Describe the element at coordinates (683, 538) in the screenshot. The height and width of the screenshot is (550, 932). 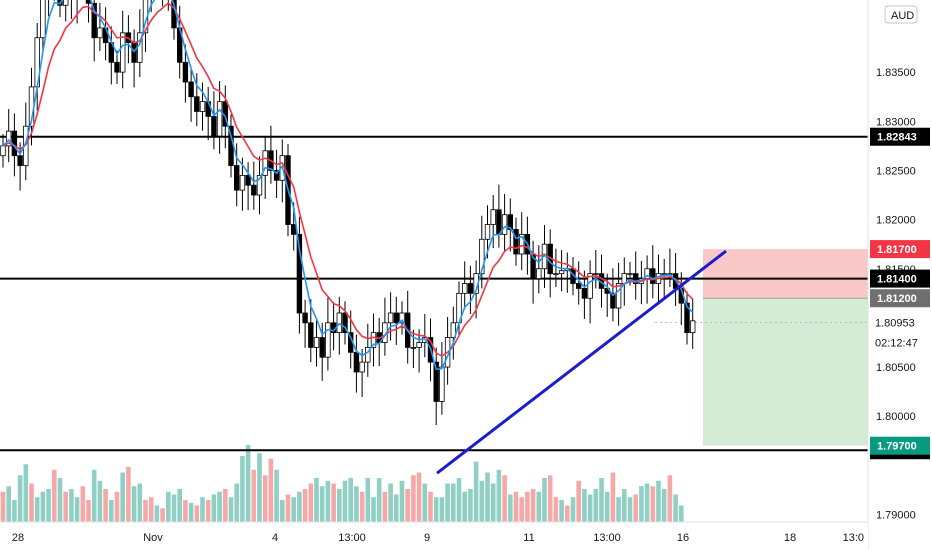
I see `time-tick-label: 16` at that location.